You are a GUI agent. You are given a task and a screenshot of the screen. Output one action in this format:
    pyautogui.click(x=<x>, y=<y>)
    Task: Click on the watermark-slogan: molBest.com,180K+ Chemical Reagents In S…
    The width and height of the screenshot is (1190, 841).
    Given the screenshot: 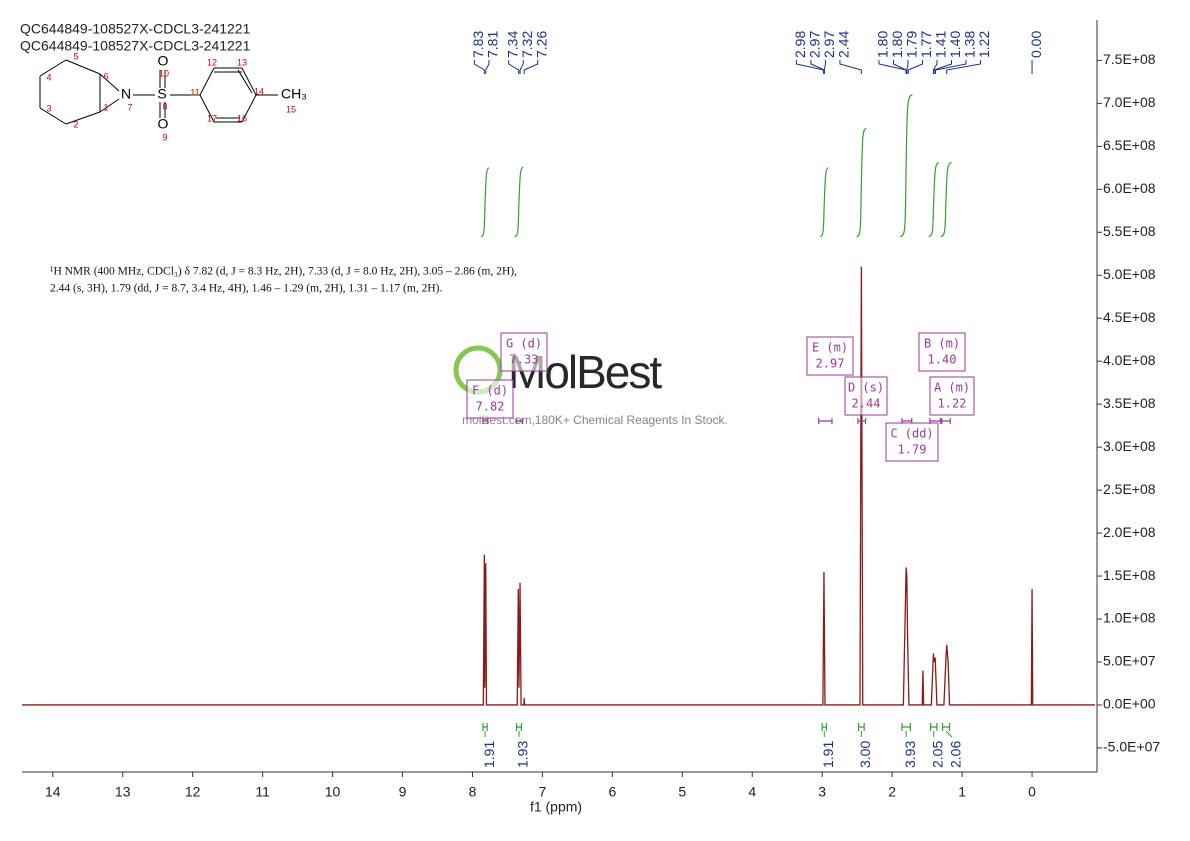 What is the action you would take?
    pyautogui.click(x=595, y=420)
    